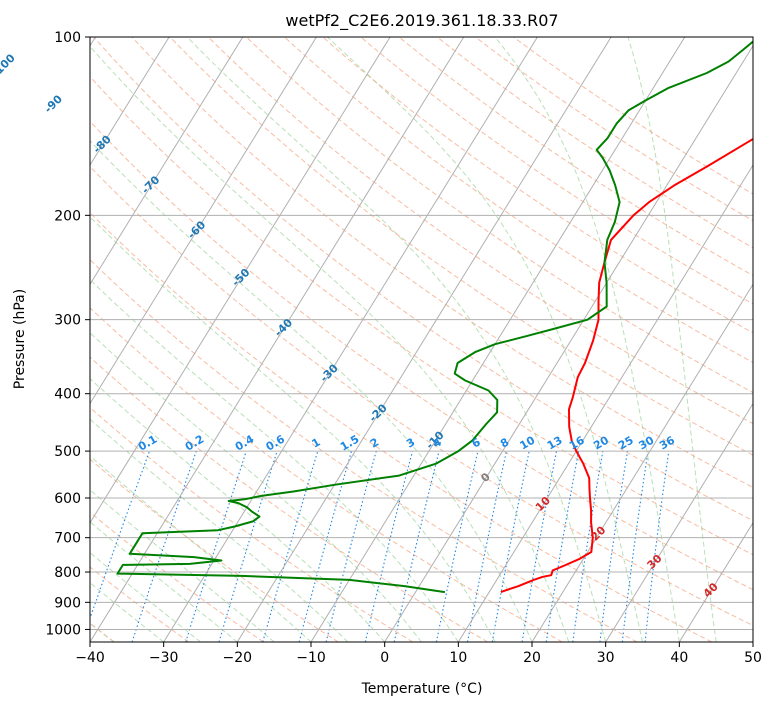  What do you see at coordinates (63, 630) in the screenshot?
I see `y-tick-label: 1000` at bounding box center [63, 630].